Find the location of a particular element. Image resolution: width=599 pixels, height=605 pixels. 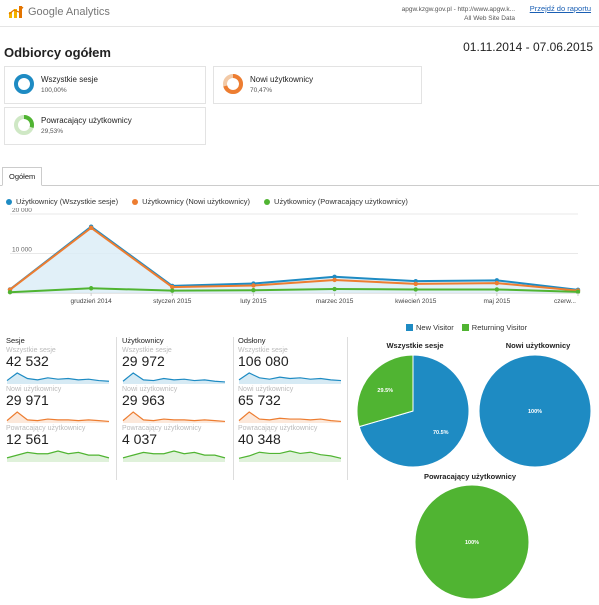

metric-block: Powracający użytkownicy 12 561 is located at coordinates (62, 444).